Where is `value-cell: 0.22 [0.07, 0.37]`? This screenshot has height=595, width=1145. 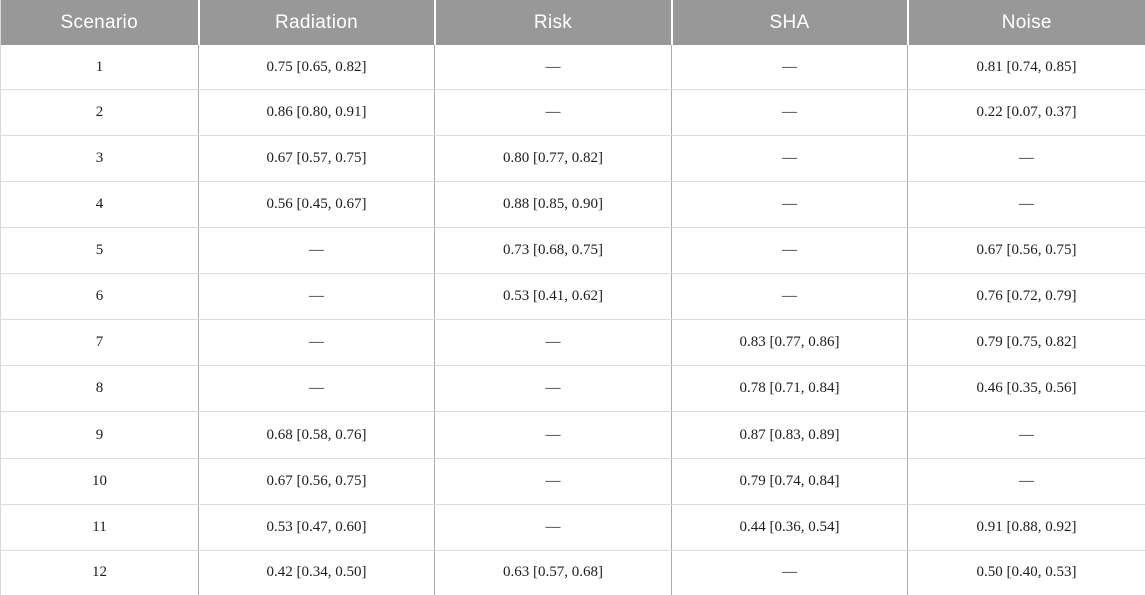
value-cell: 0.22 [0.07, 0.37] is located at coordinates (1026, 113).